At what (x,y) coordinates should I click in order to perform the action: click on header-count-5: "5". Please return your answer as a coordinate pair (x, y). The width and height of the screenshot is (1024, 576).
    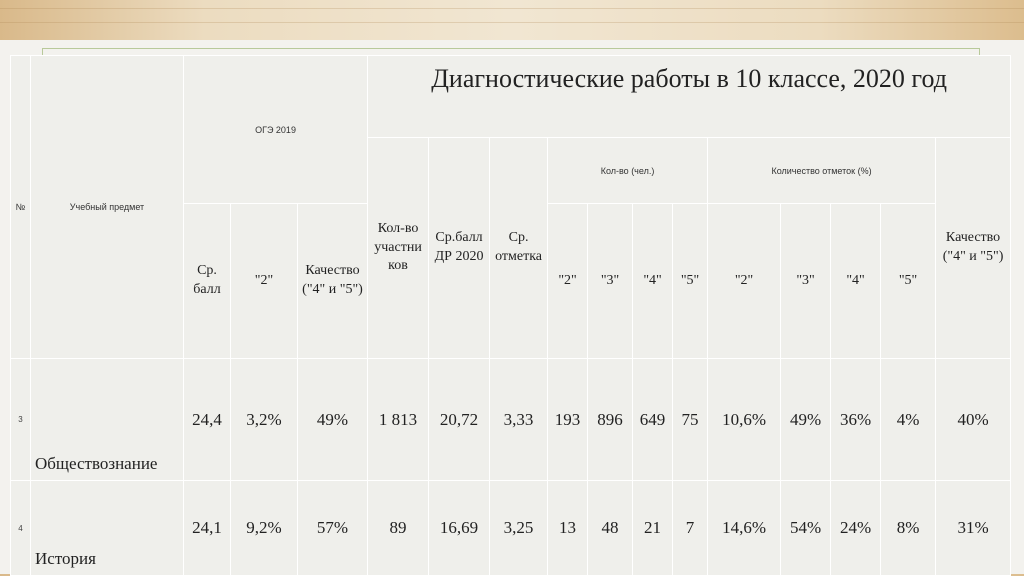
    Looking at the image, I should click on (690, 281).